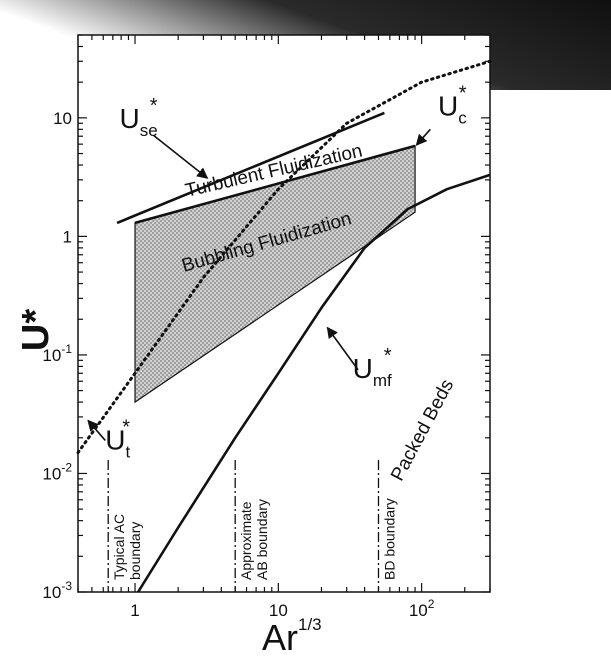 This screenshot has width=611, height=657. What do you see at coordinates (36, 330) in the screenshot?
I see `y-axis-label: U*` at bounding box center [36, 330].